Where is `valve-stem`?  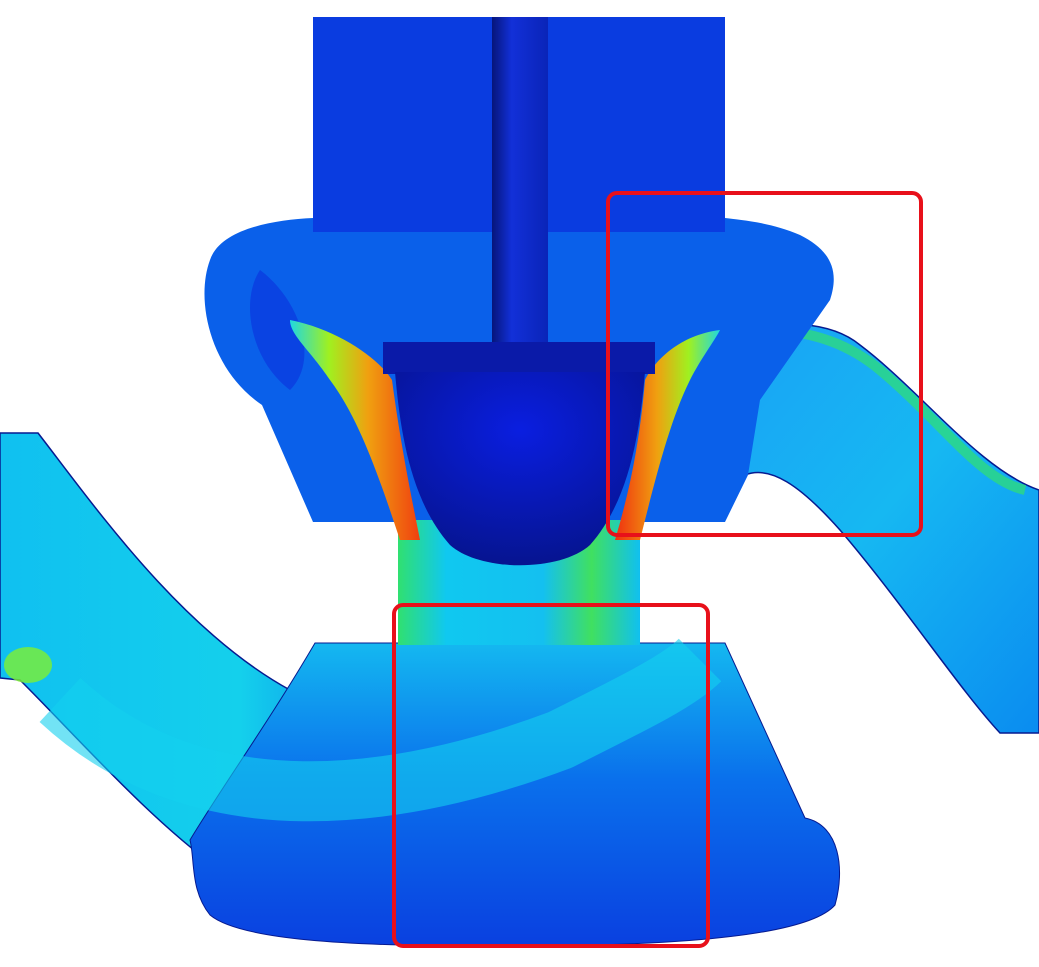
valve-stem is located at coordinates (520, 182).